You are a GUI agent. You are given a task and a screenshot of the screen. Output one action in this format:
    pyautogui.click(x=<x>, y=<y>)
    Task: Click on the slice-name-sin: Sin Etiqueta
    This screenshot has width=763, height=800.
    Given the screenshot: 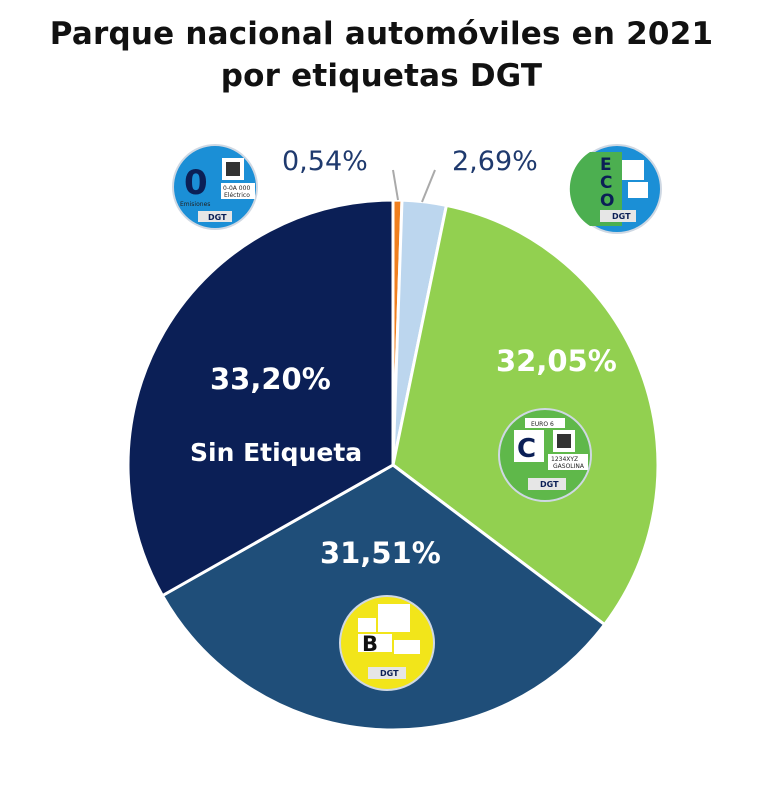 What is the action you would take?
    pyautogui.click(x=276, y=452)
    